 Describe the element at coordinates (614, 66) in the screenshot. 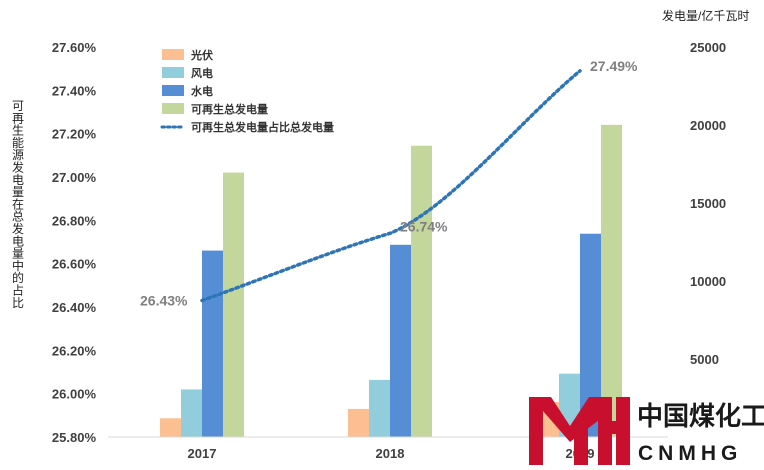

I see `ratio-data-label: 27.49%` at that location.